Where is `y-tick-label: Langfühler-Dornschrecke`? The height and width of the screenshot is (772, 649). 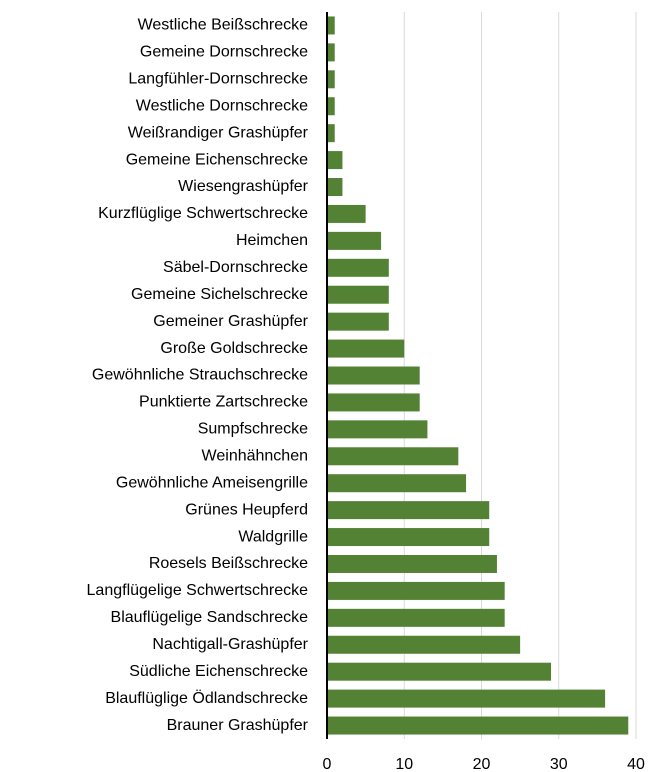
y-tick-label: Langfühler-Dornschrecke is located at coordinates (218, 79).